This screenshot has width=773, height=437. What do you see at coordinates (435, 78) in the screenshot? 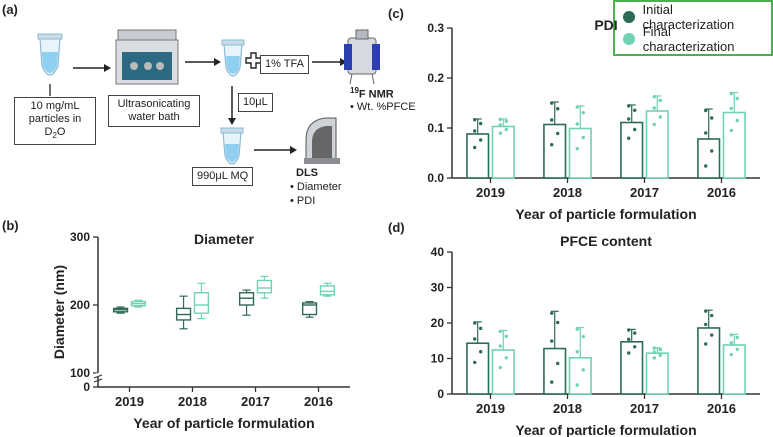
I see `y-tick-label: 0.2` at bounding box center [435, 78].